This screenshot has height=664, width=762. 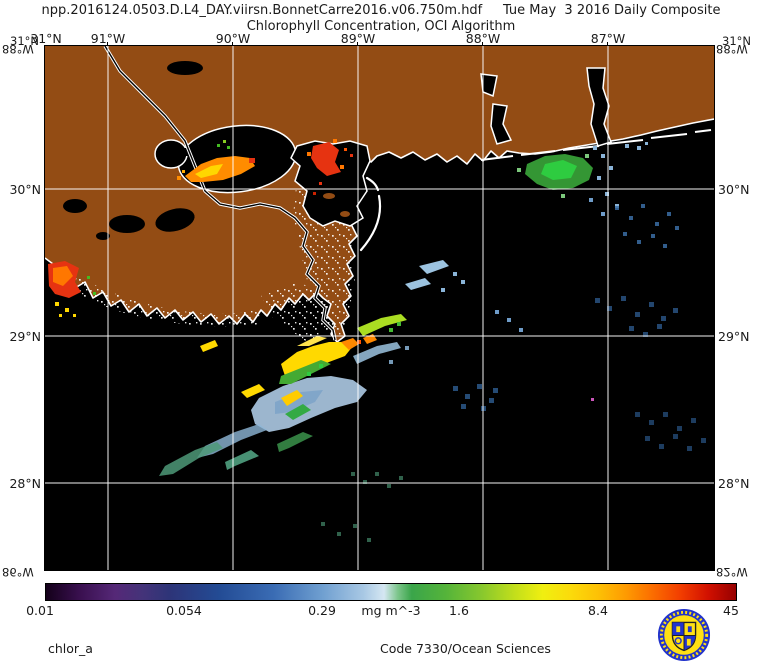 I want to click on delta-plume, so click(x=263, y=406).